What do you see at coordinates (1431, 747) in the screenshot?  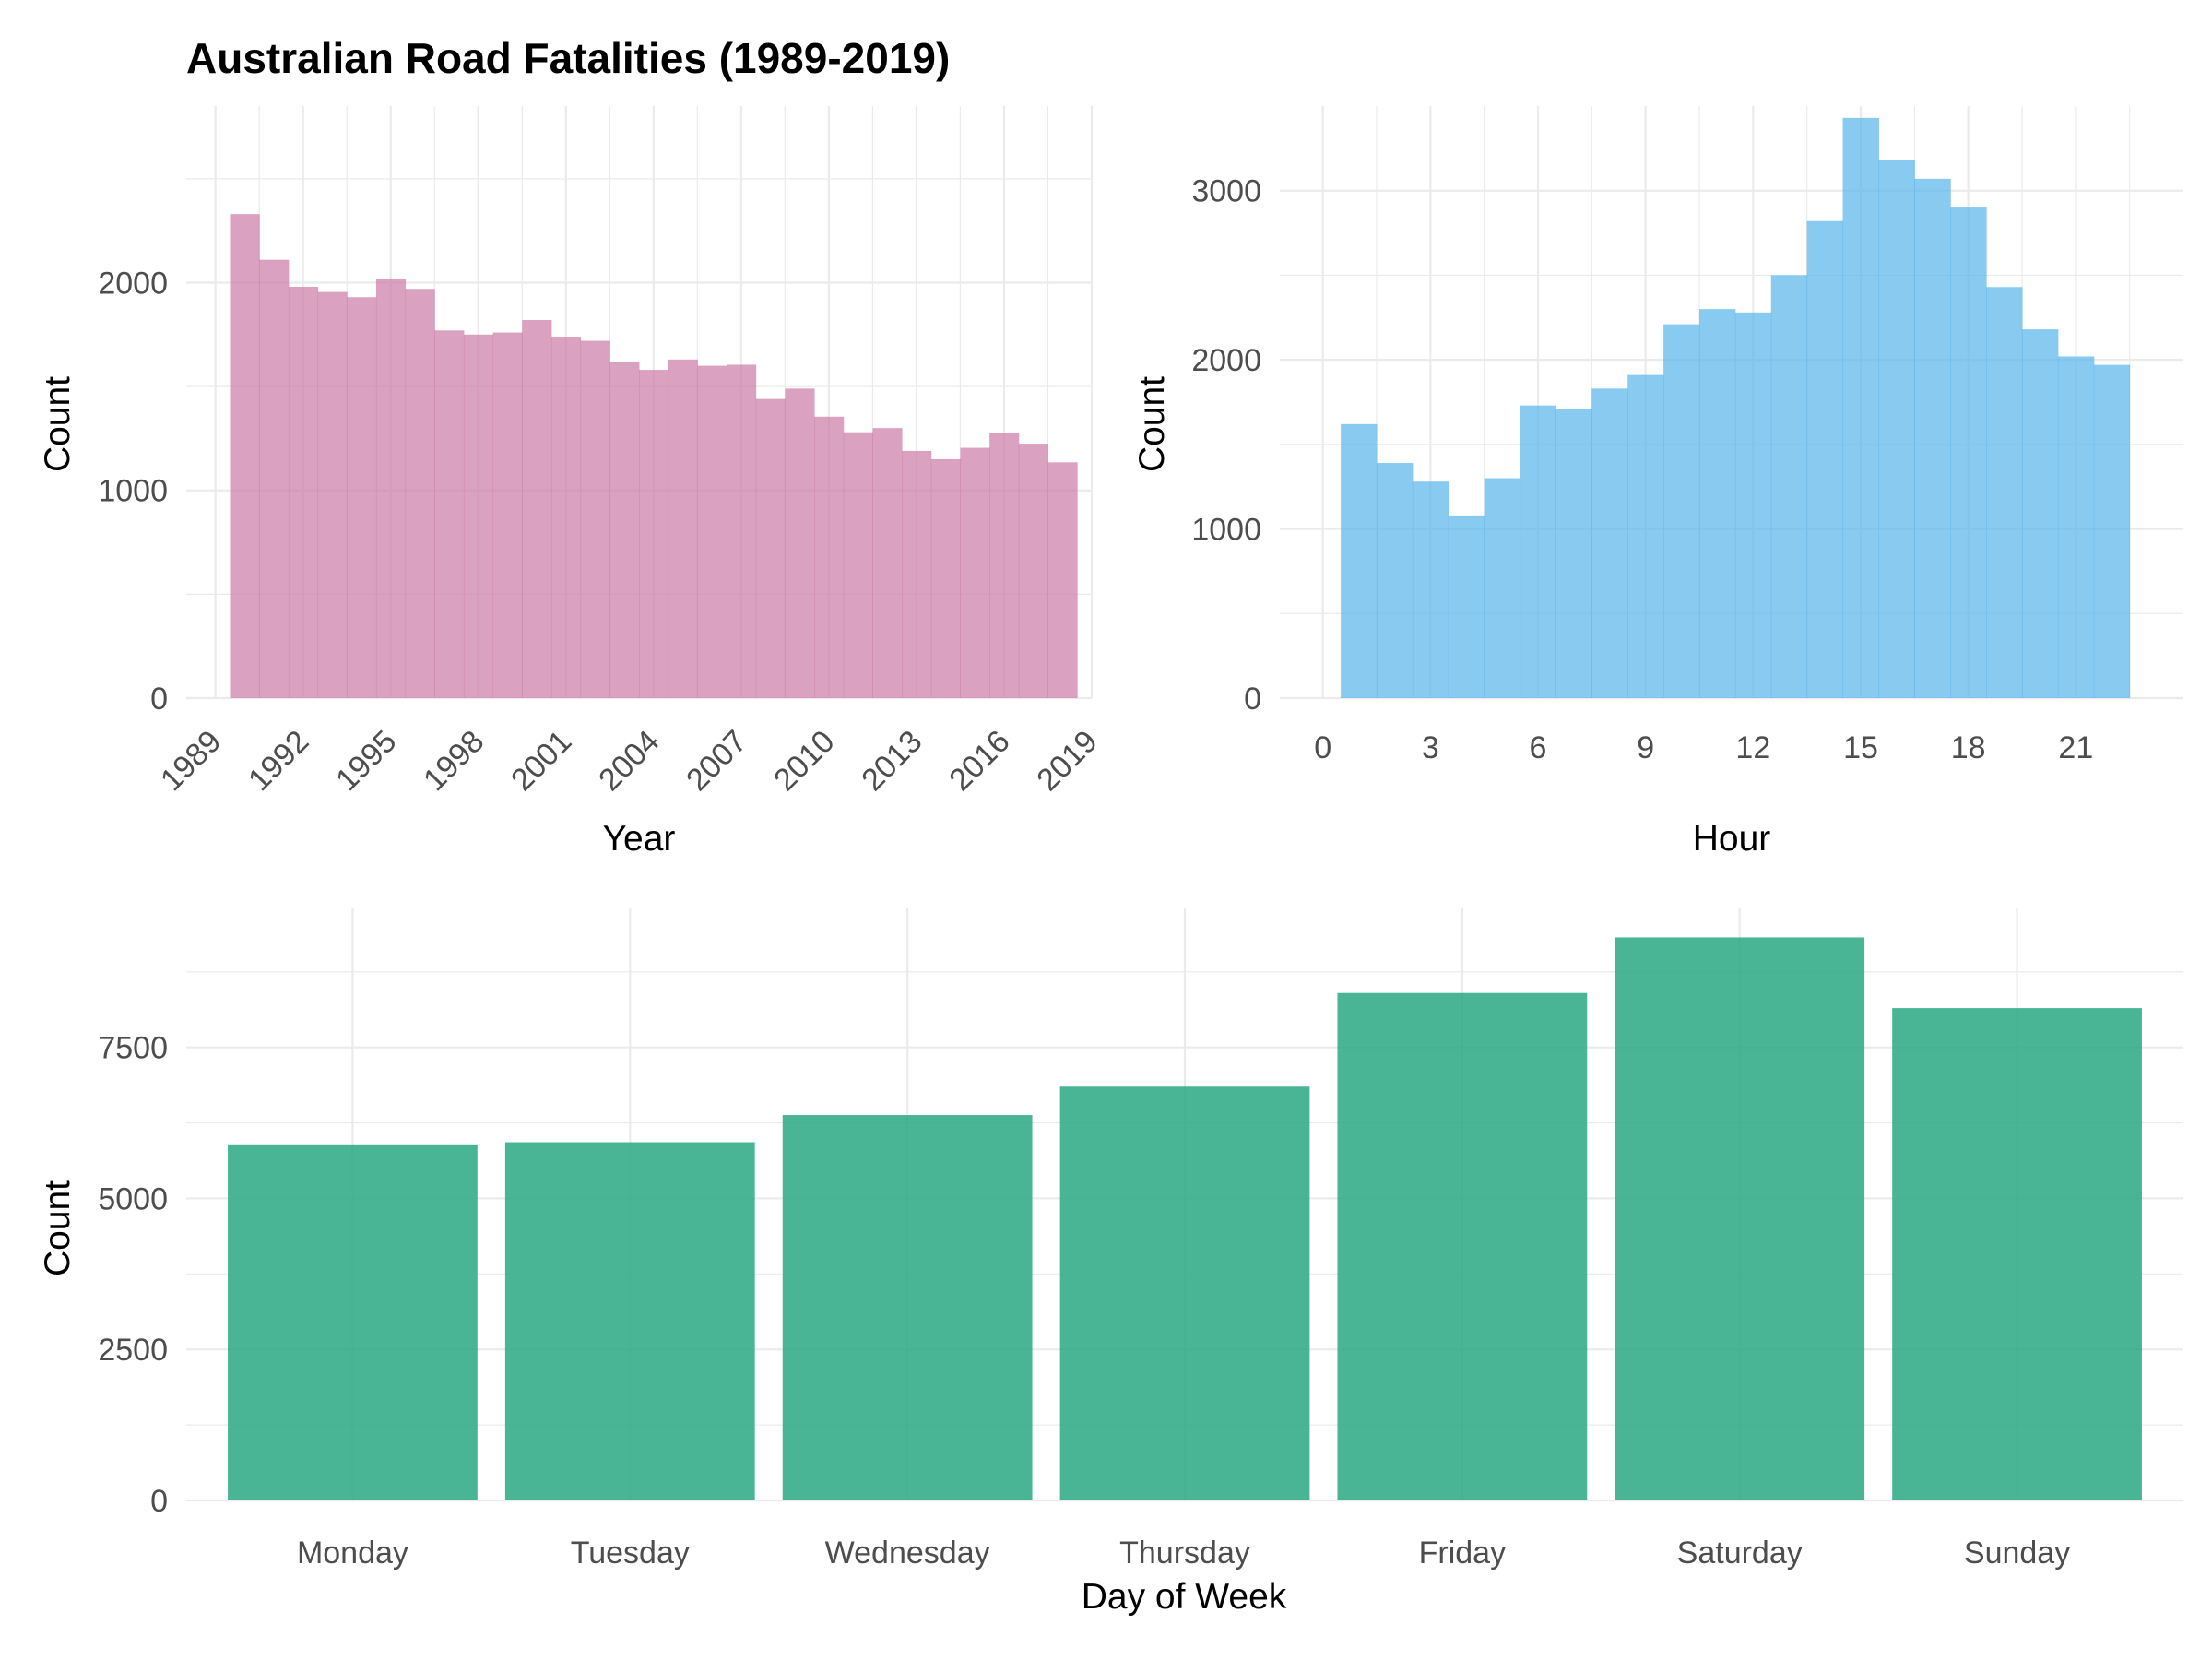 I see `x-tick-label: 3` at bounding box center [1431, 747].